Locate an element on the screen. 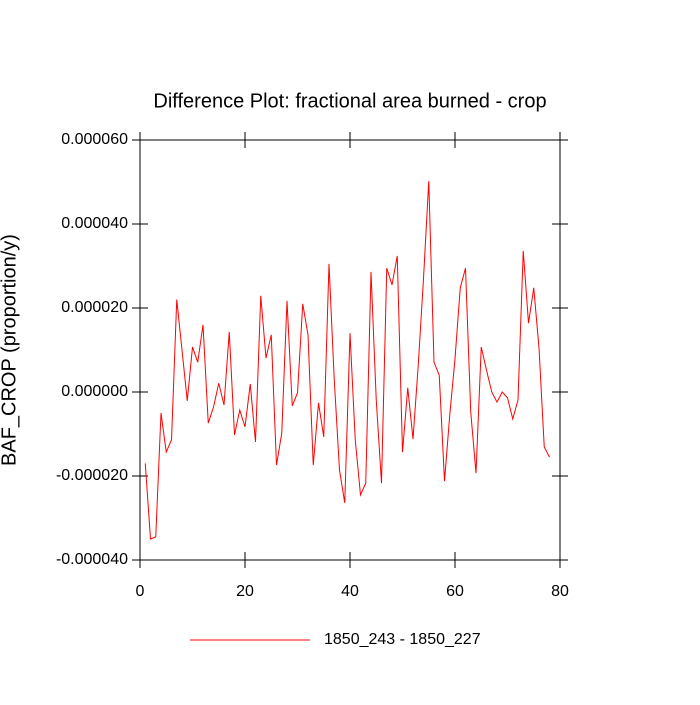 This screenshot has height=705, width=700. legend-label: 1850_243 - 1850_227 is located at coordinates (402, 639).